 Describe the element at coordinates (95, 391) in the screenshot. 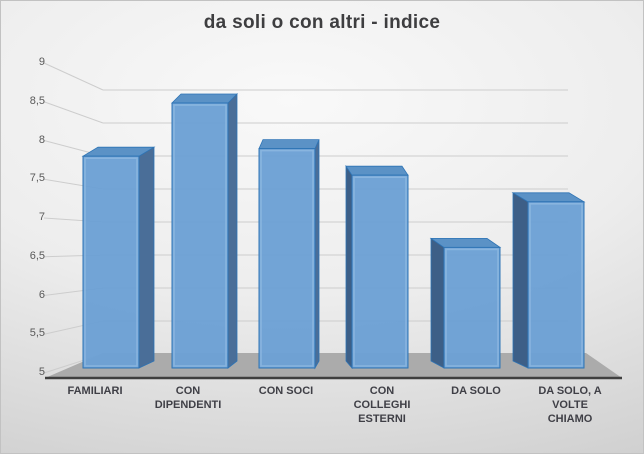

I see `x-category-label-familiari: FAMILIARI` at that location.